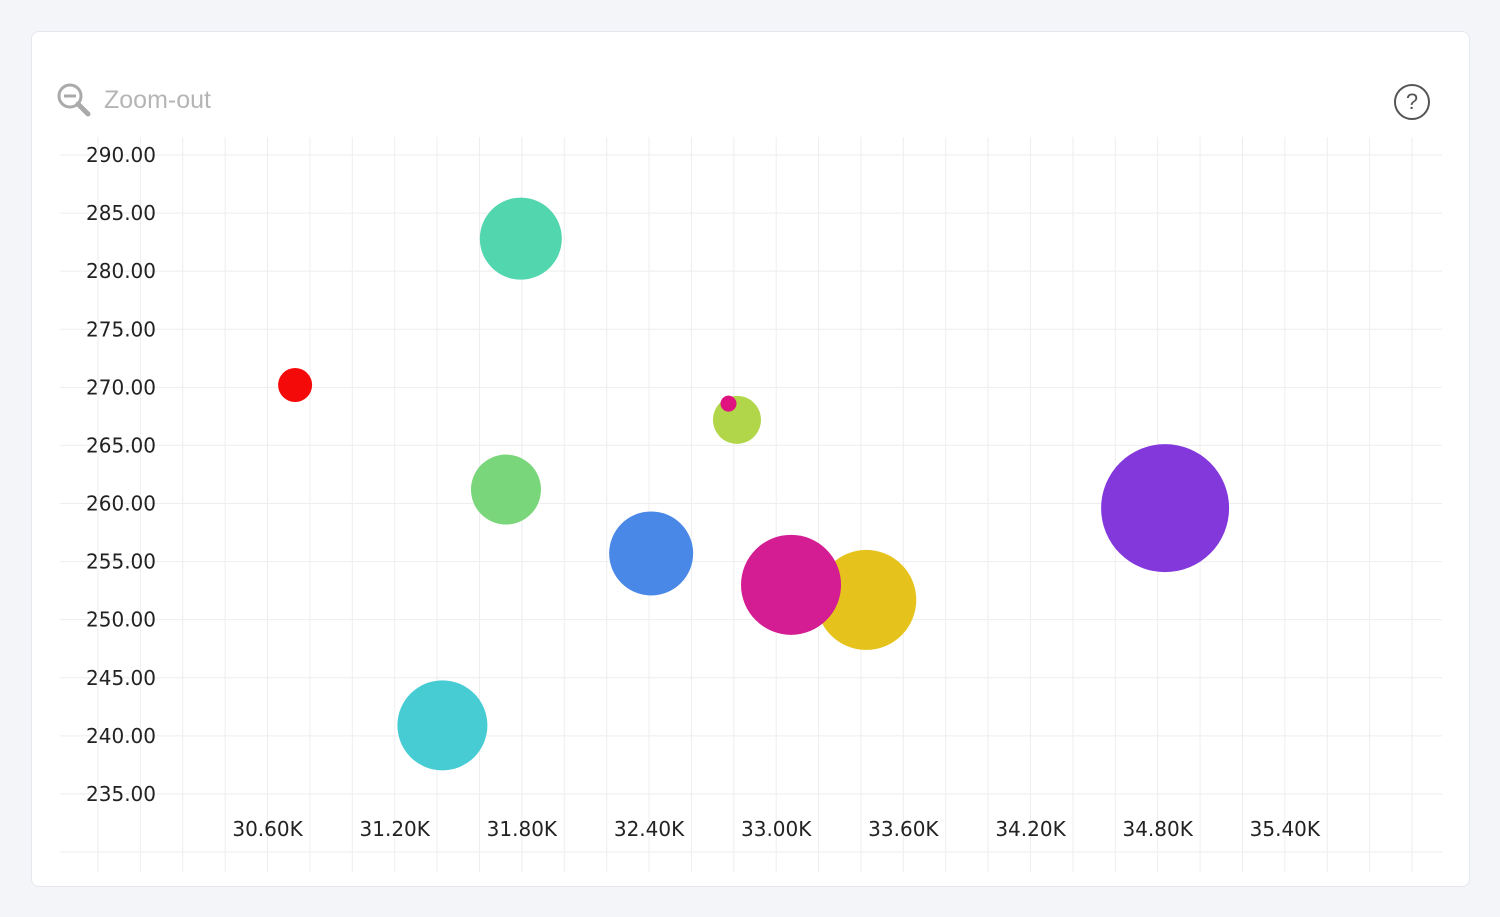  What do you see at coordinates (1412, 102) in the screenshot?
I see `help-icon: ?` at bounding box center [1412, 102].